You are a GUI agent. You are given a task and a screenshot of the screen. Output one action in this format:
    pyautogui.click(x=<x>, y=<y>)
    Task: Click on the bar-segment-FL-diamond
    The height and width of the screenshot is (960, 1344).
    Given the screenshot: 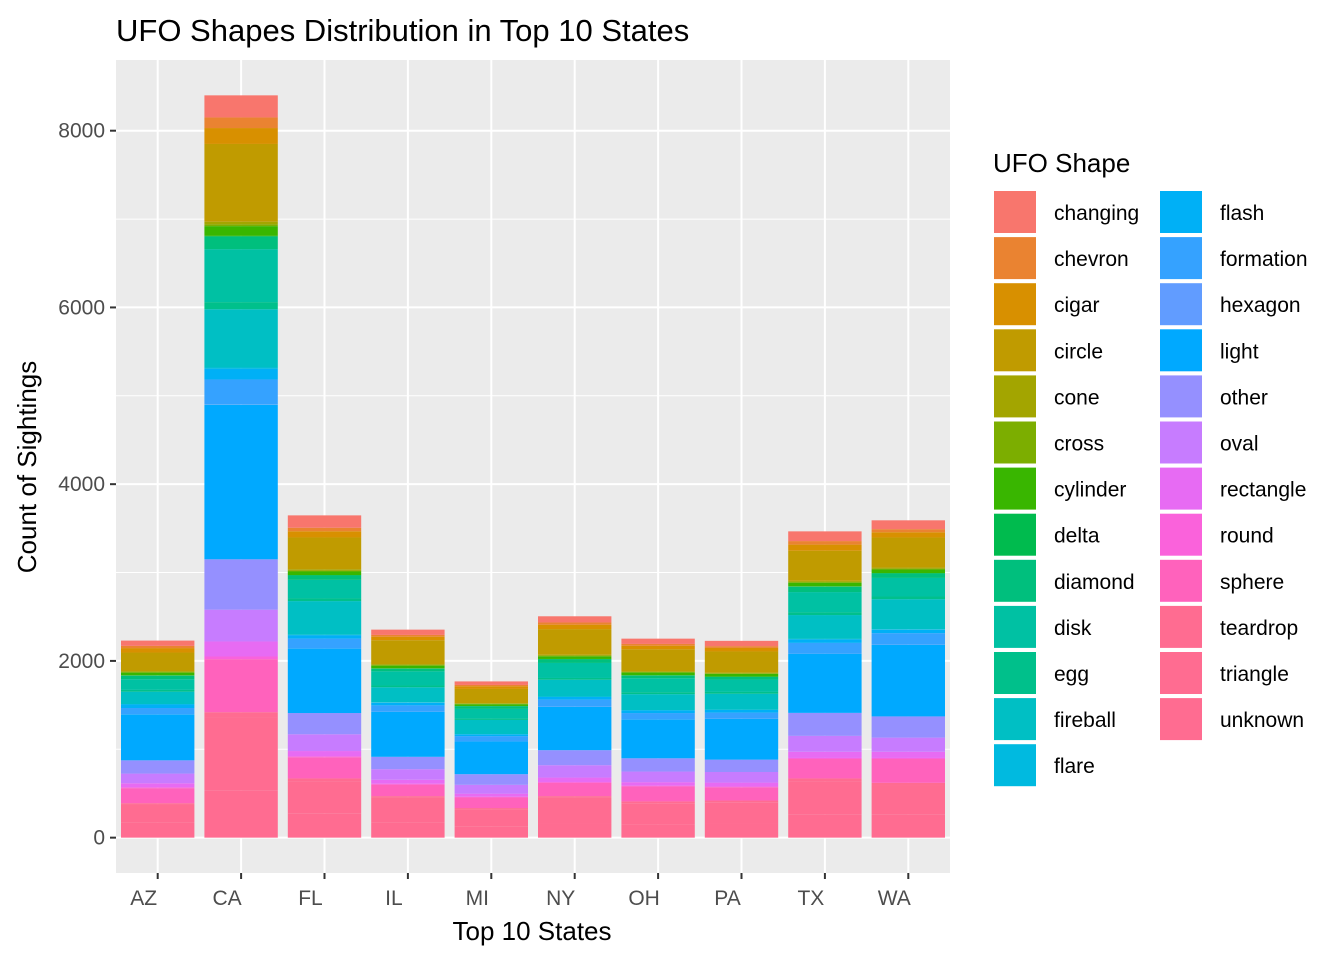 What is the action you would take?
    pyautogui.click(x=324, y=577)
    